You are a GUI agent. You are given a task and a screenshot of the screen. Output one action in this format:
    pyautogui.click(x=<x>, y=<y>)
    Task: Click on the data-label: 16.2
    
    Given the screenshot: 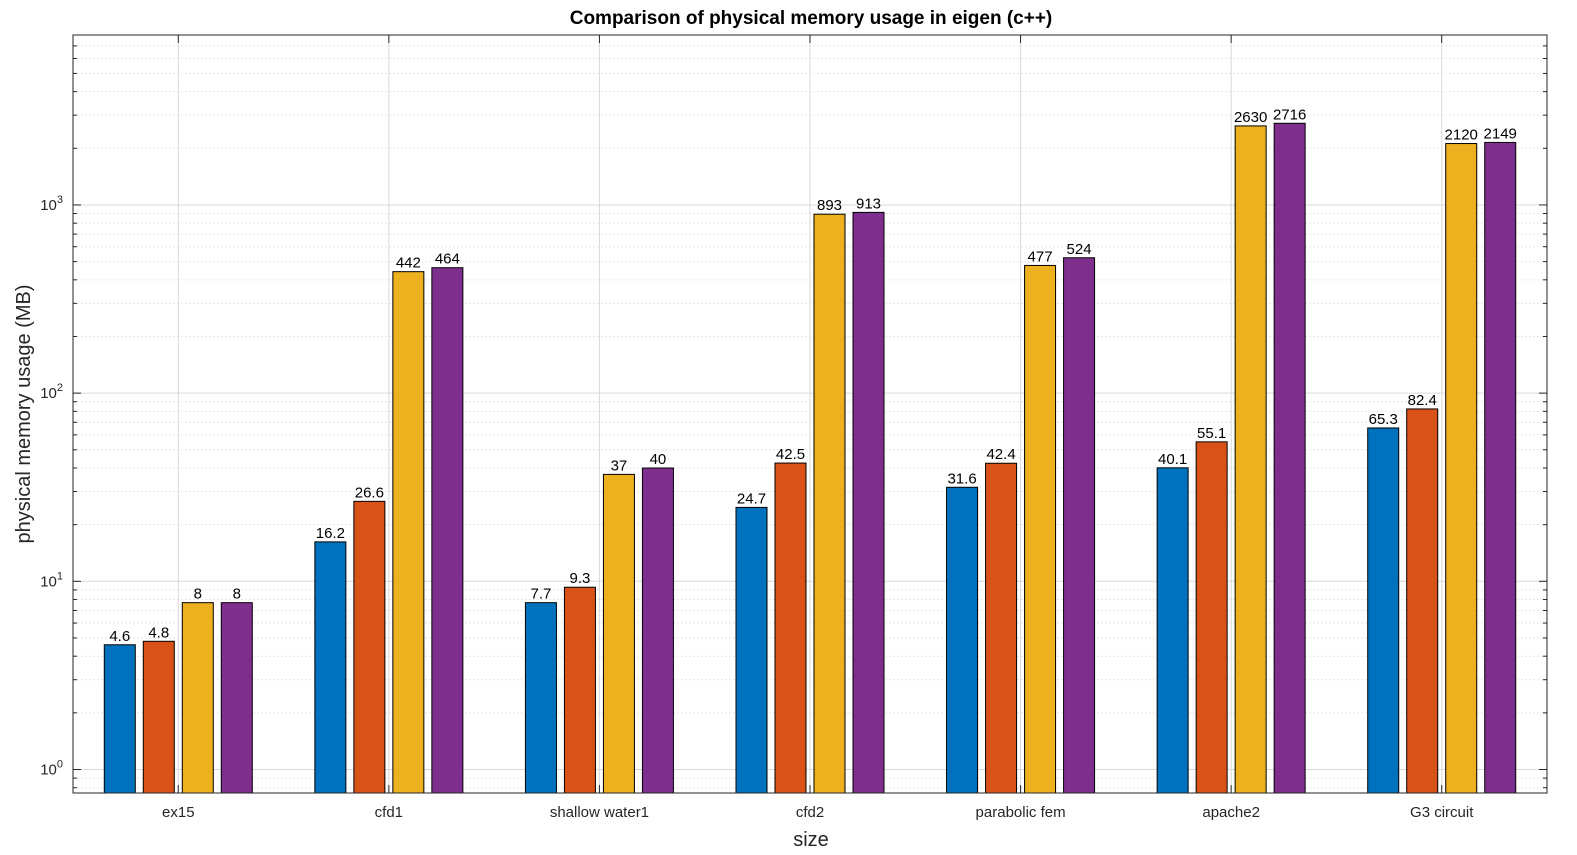 What is the action you would take?
    pyautogui.click(x=330, y=533)
    